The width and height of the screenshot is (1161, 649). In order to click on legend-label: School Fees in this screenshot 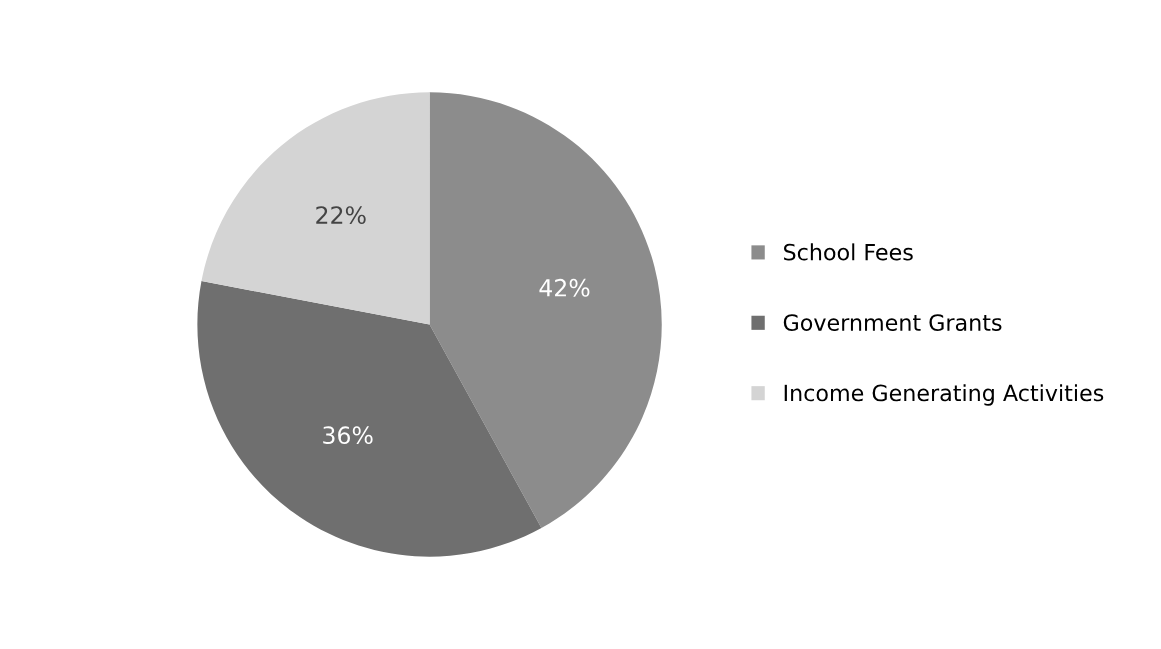, I will do `click(848, 252)`.